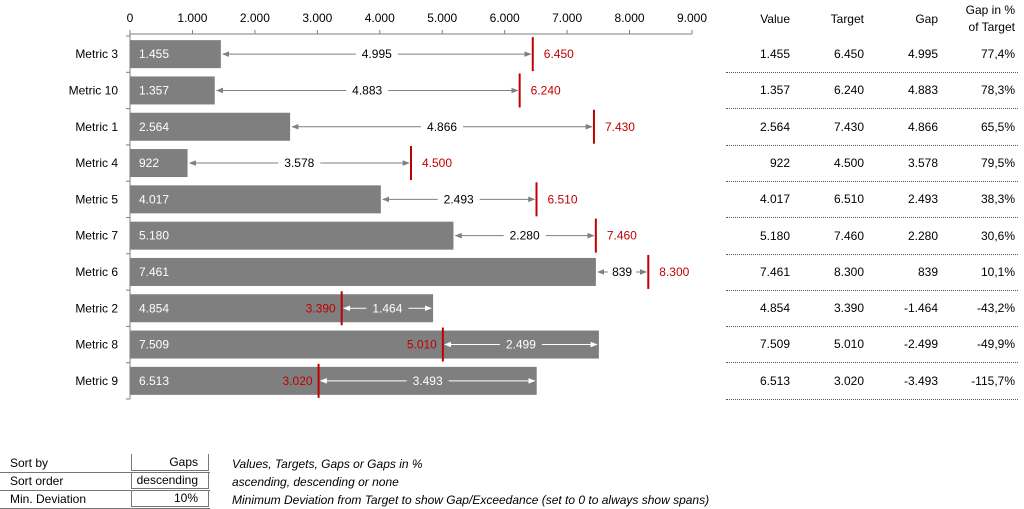  What do you see at coordinates (149, 163) in the screenshot?
I see `value-label: 922` at bounding box center [149, 163].